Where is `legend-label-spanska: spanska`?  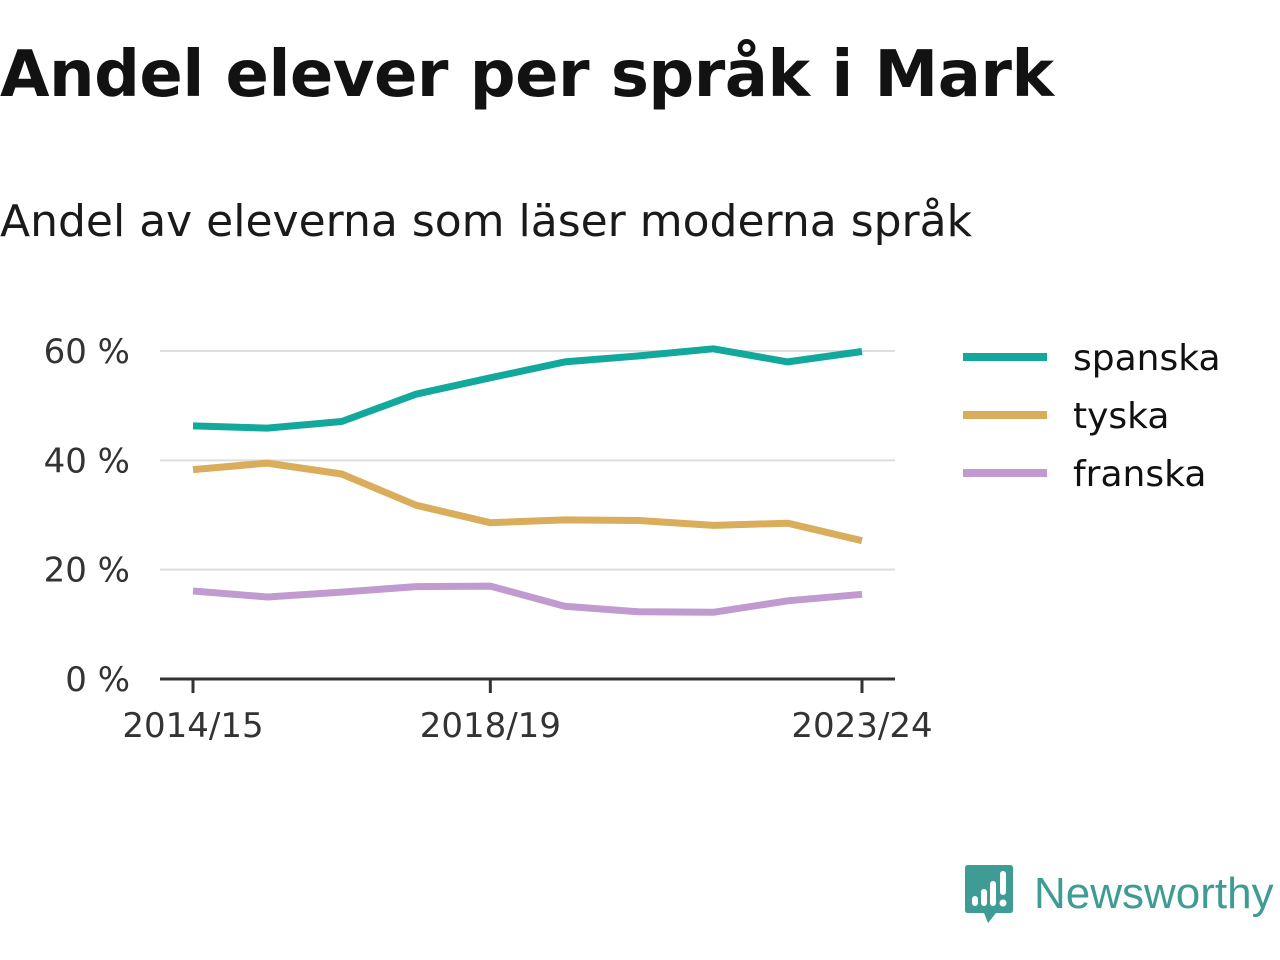 legend-label-spanska: spanska is located at coordinates (1147, 358).